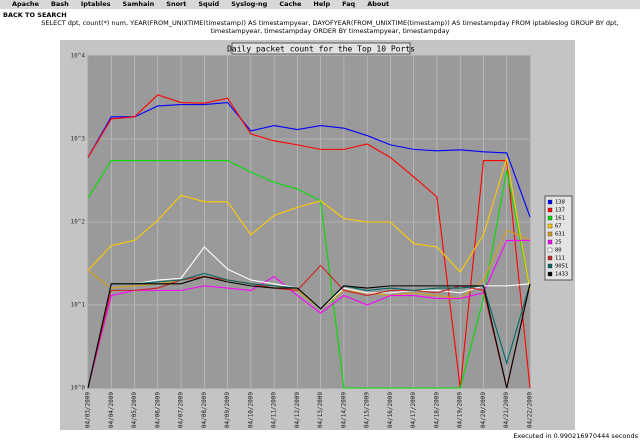  Describe the element at coordinates (343, 410) in the screenshot. I see `x-tick-label: 04/14/2009` at that location.